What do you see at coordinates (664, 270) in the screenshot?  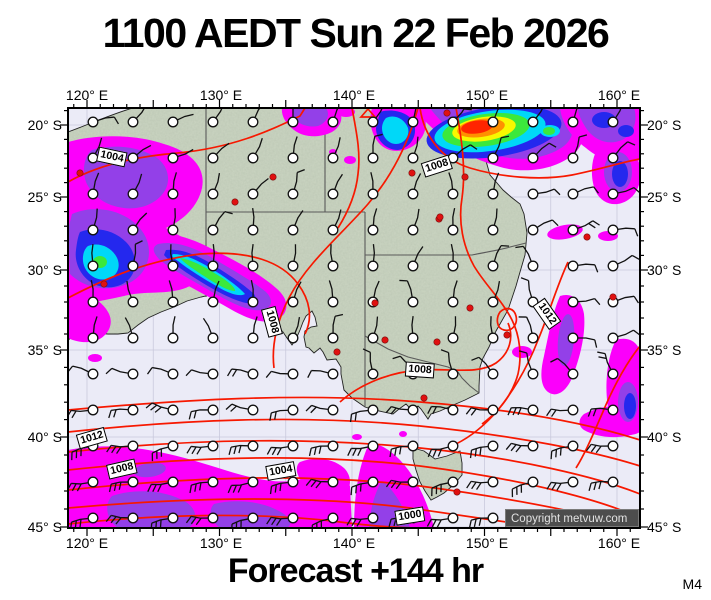 I see `right-axis-label: 30° S` at bounding box center [664, 270].